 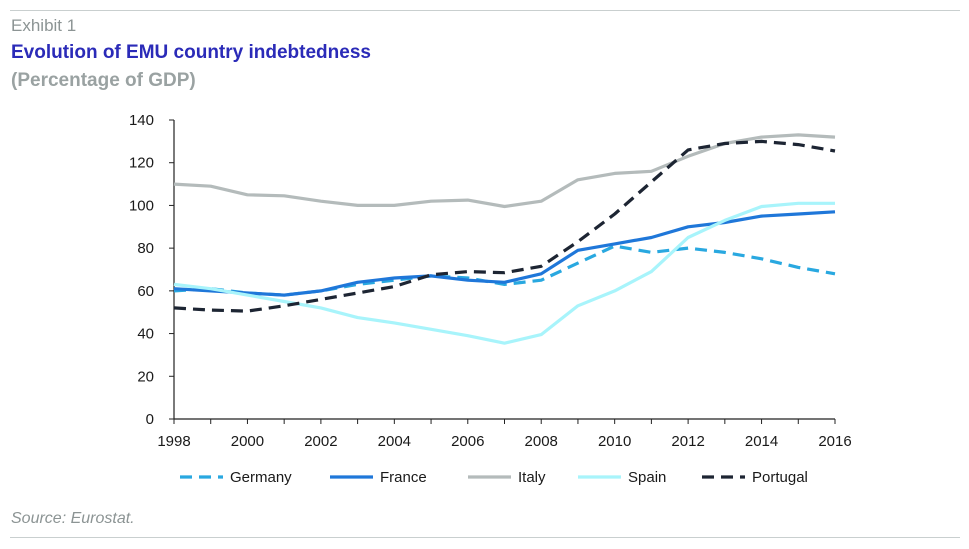 I want to click on chart-subtitle: (Percentage of GDP), so click(x=103, y=80).